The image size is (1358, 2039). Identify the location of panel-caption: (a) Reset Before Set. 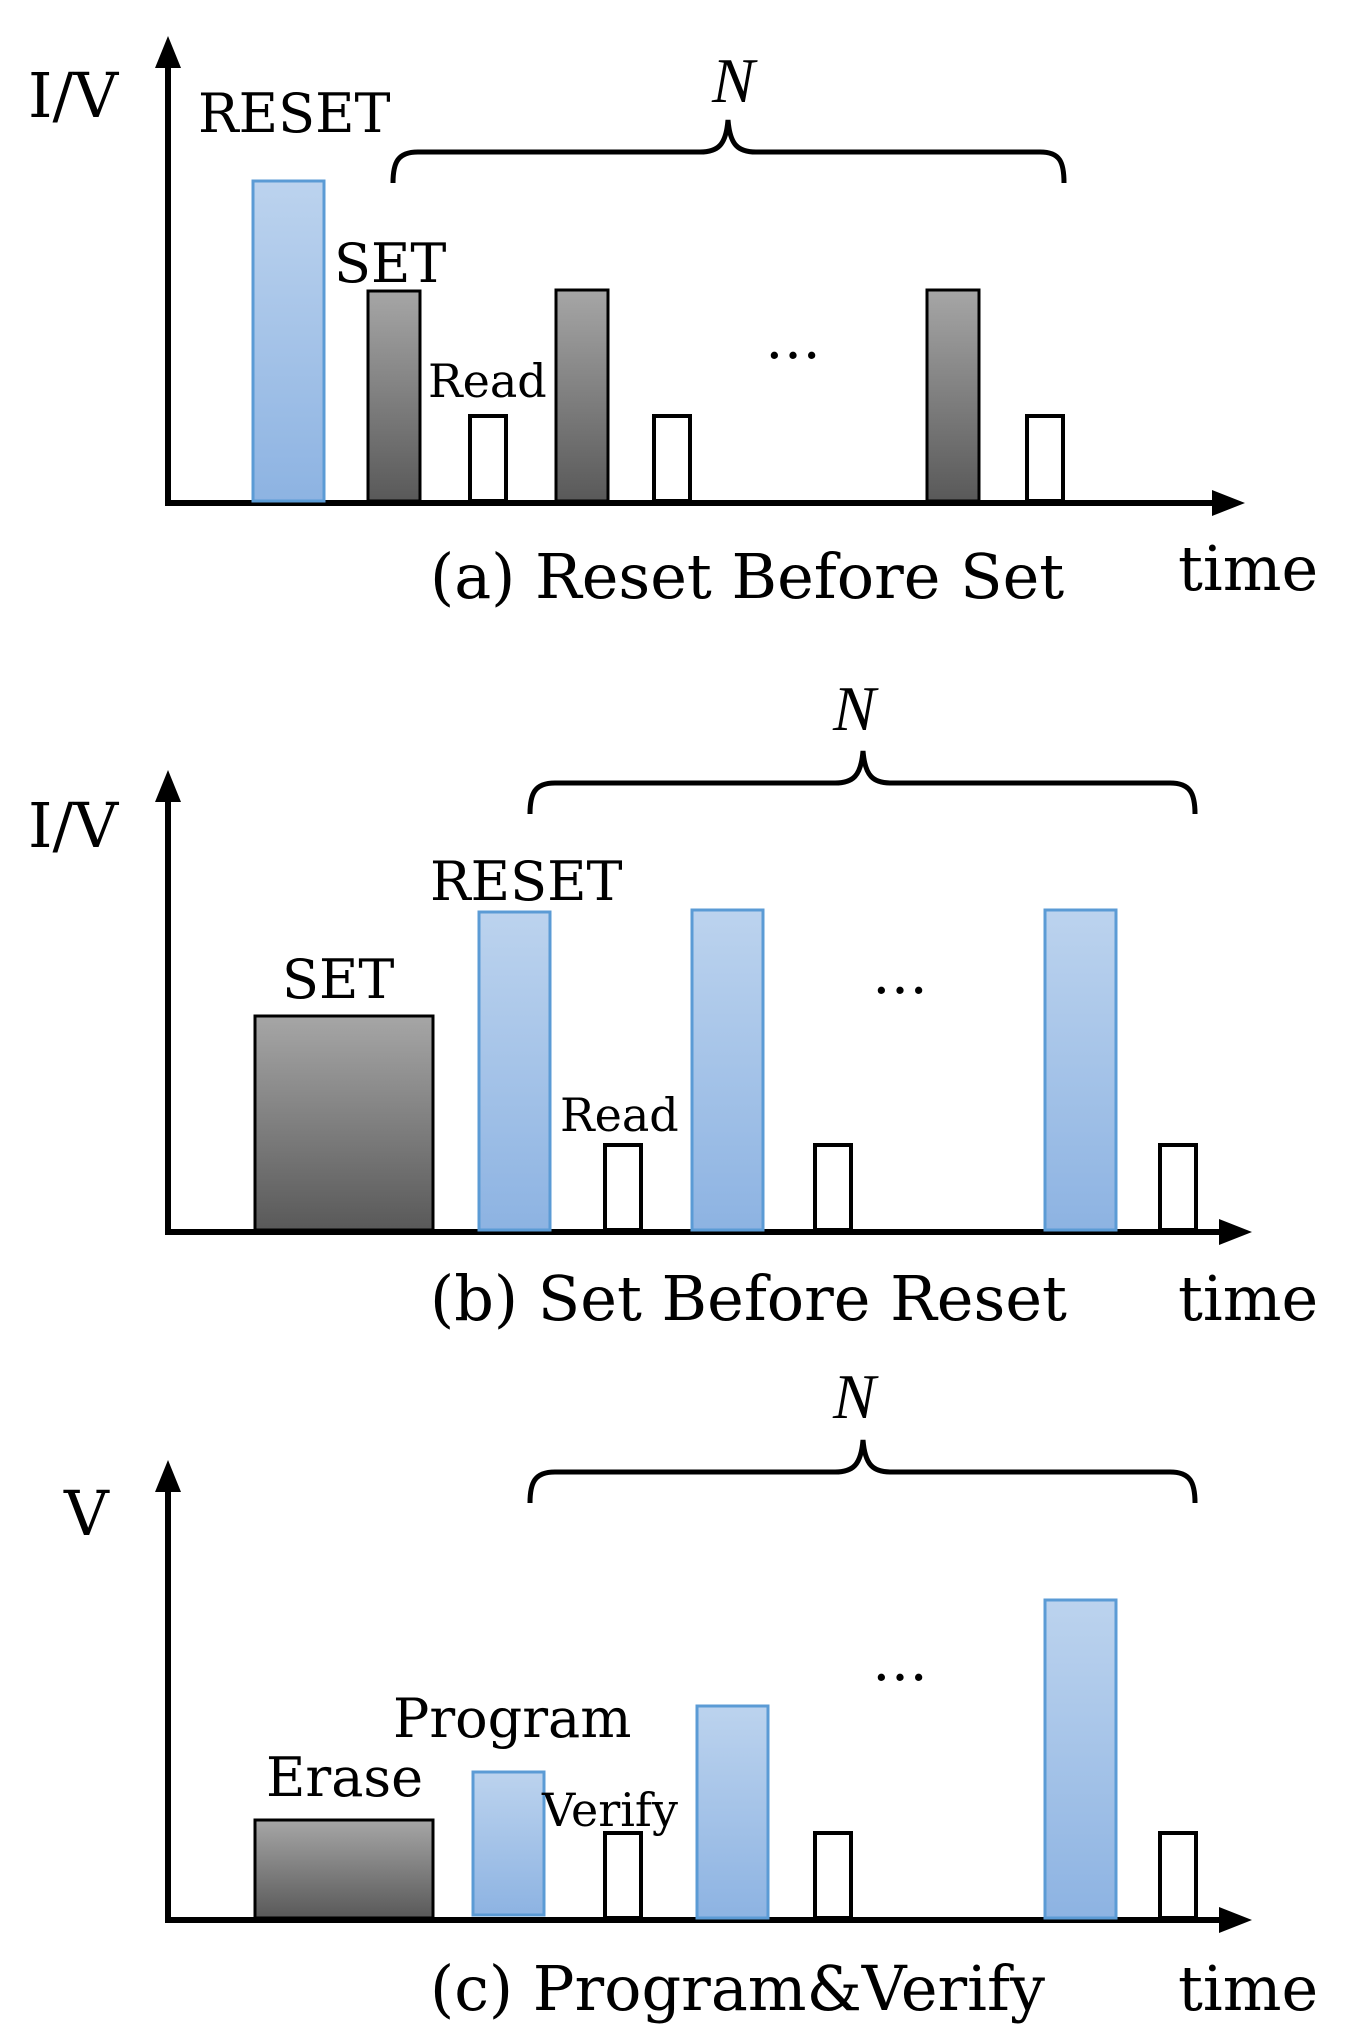
(747, 576).